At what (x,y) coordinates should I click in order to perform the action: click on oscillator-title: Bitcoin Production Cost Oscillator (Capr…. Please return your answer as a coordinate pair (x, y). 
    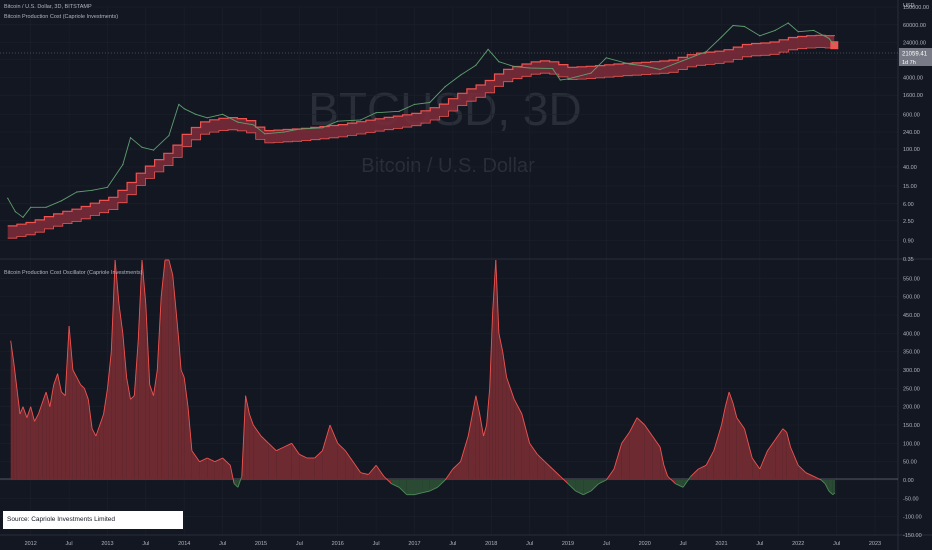
    Looking at the image, I should click on (73, 273).